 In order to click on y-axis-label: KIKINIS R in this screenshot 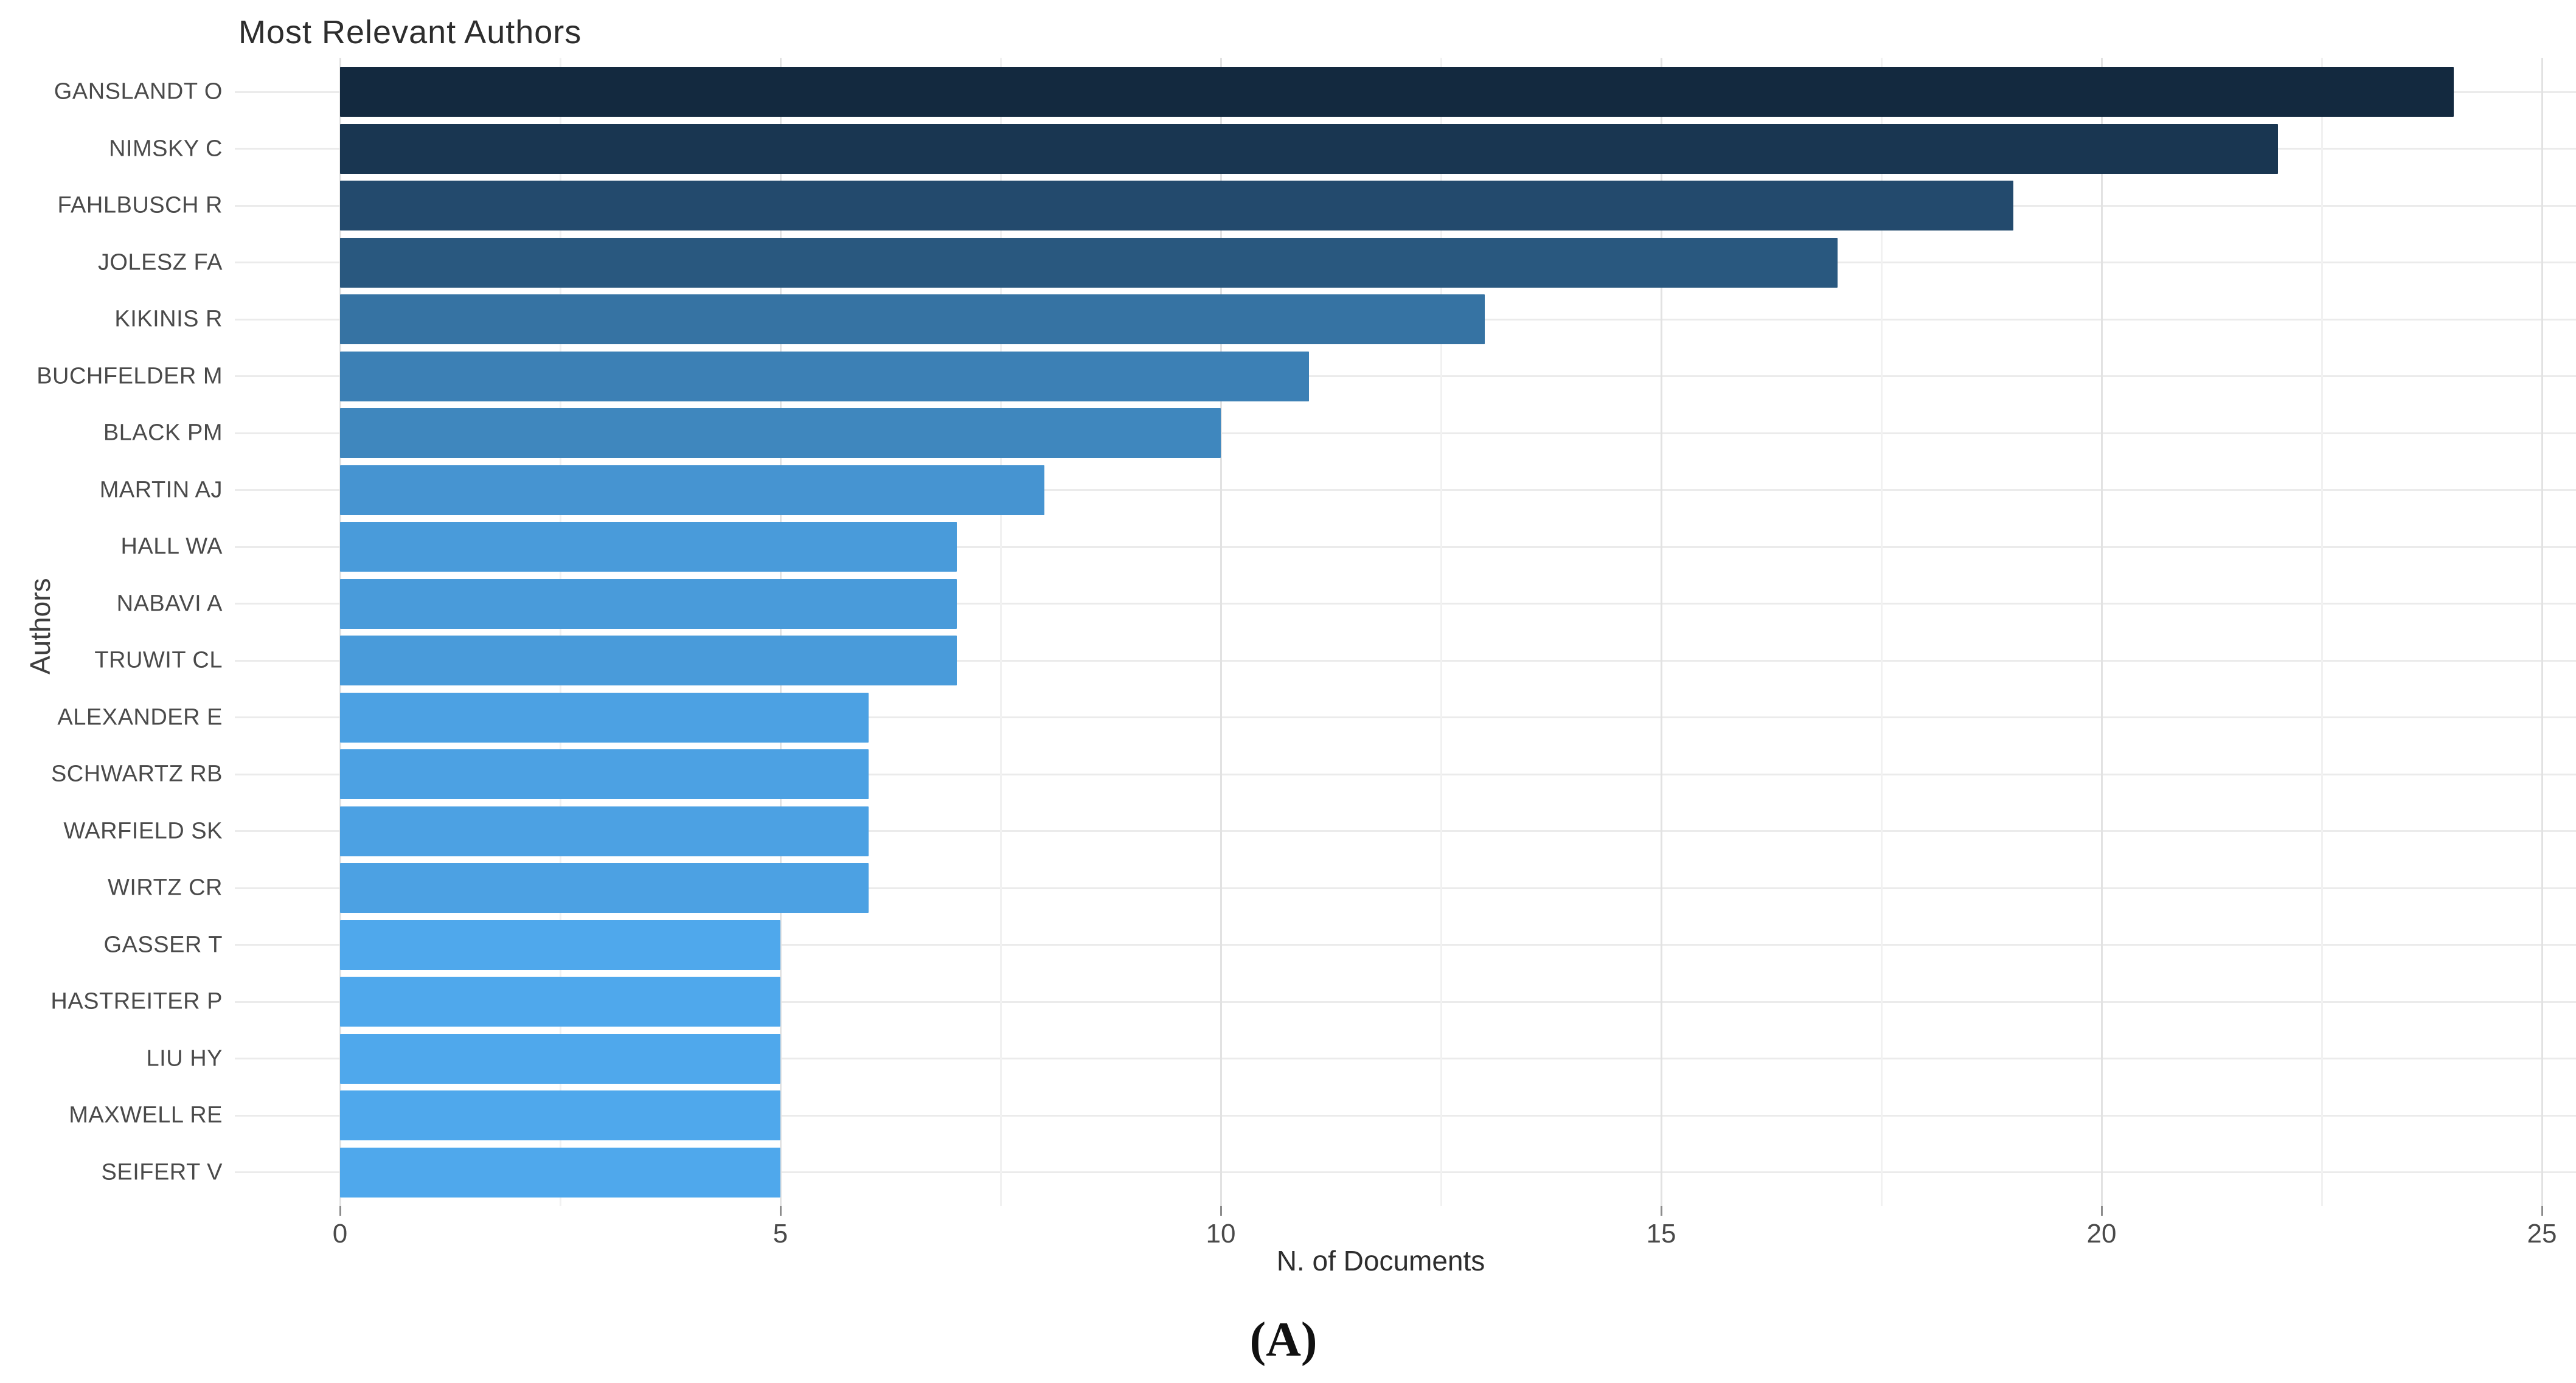, I will do `click(168, 319)`.